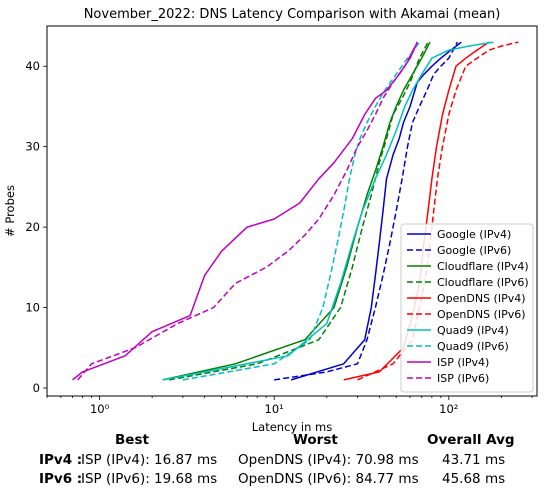 The image size is (548, 496). Describe the element at coordinates (474, 234) in the screenshot. I see `legend-label-google-ipv4: Google (IPv4)` at that location.